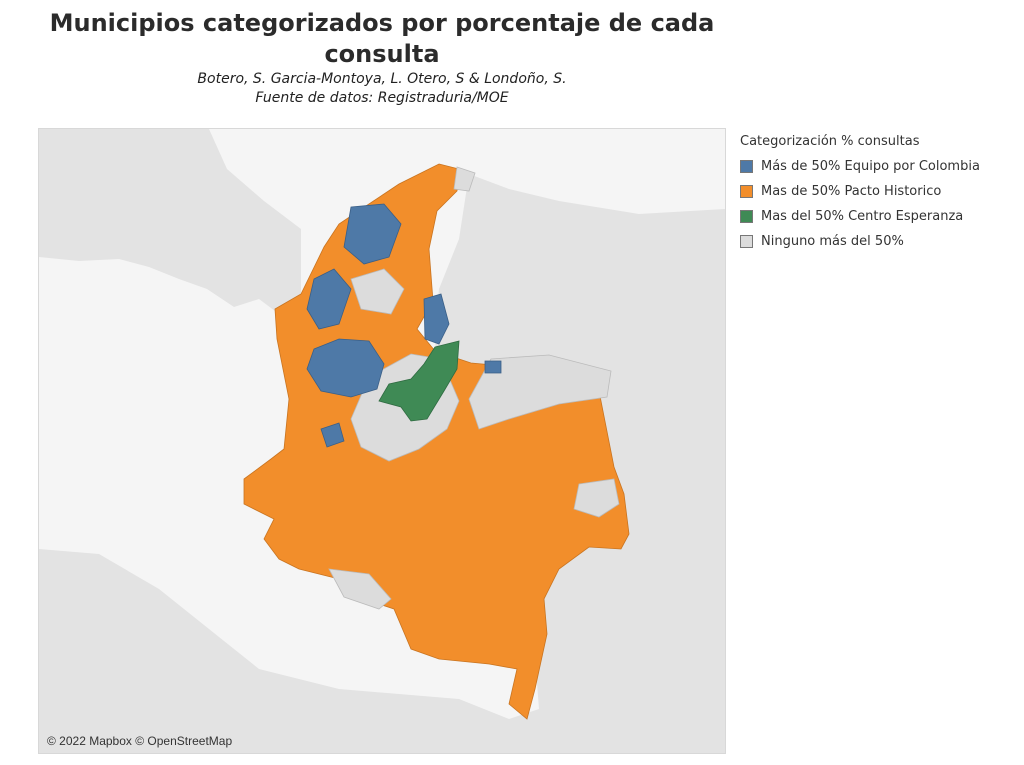 This screenshot has width=1024, height=765. I want to click on legend-item-pacto-historico: Mas de 50% Pacto Historico, so click(880, 191).